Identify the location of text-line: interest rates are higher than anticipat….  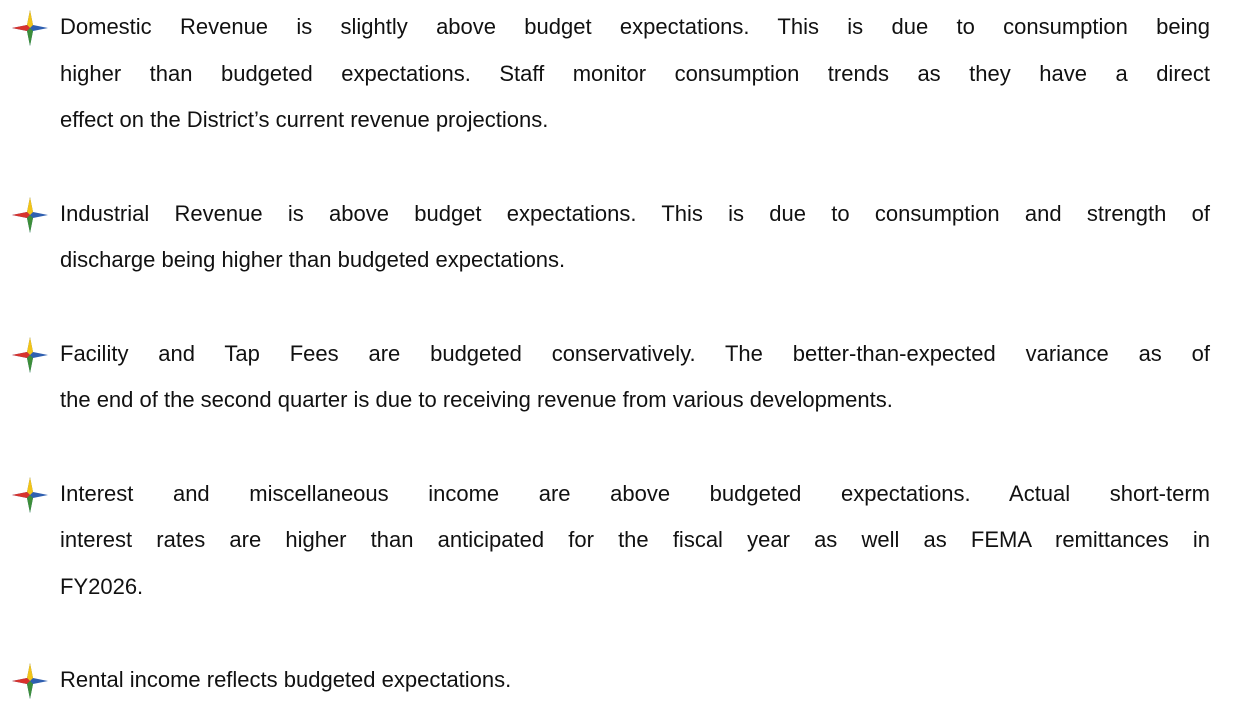
(635, 539).